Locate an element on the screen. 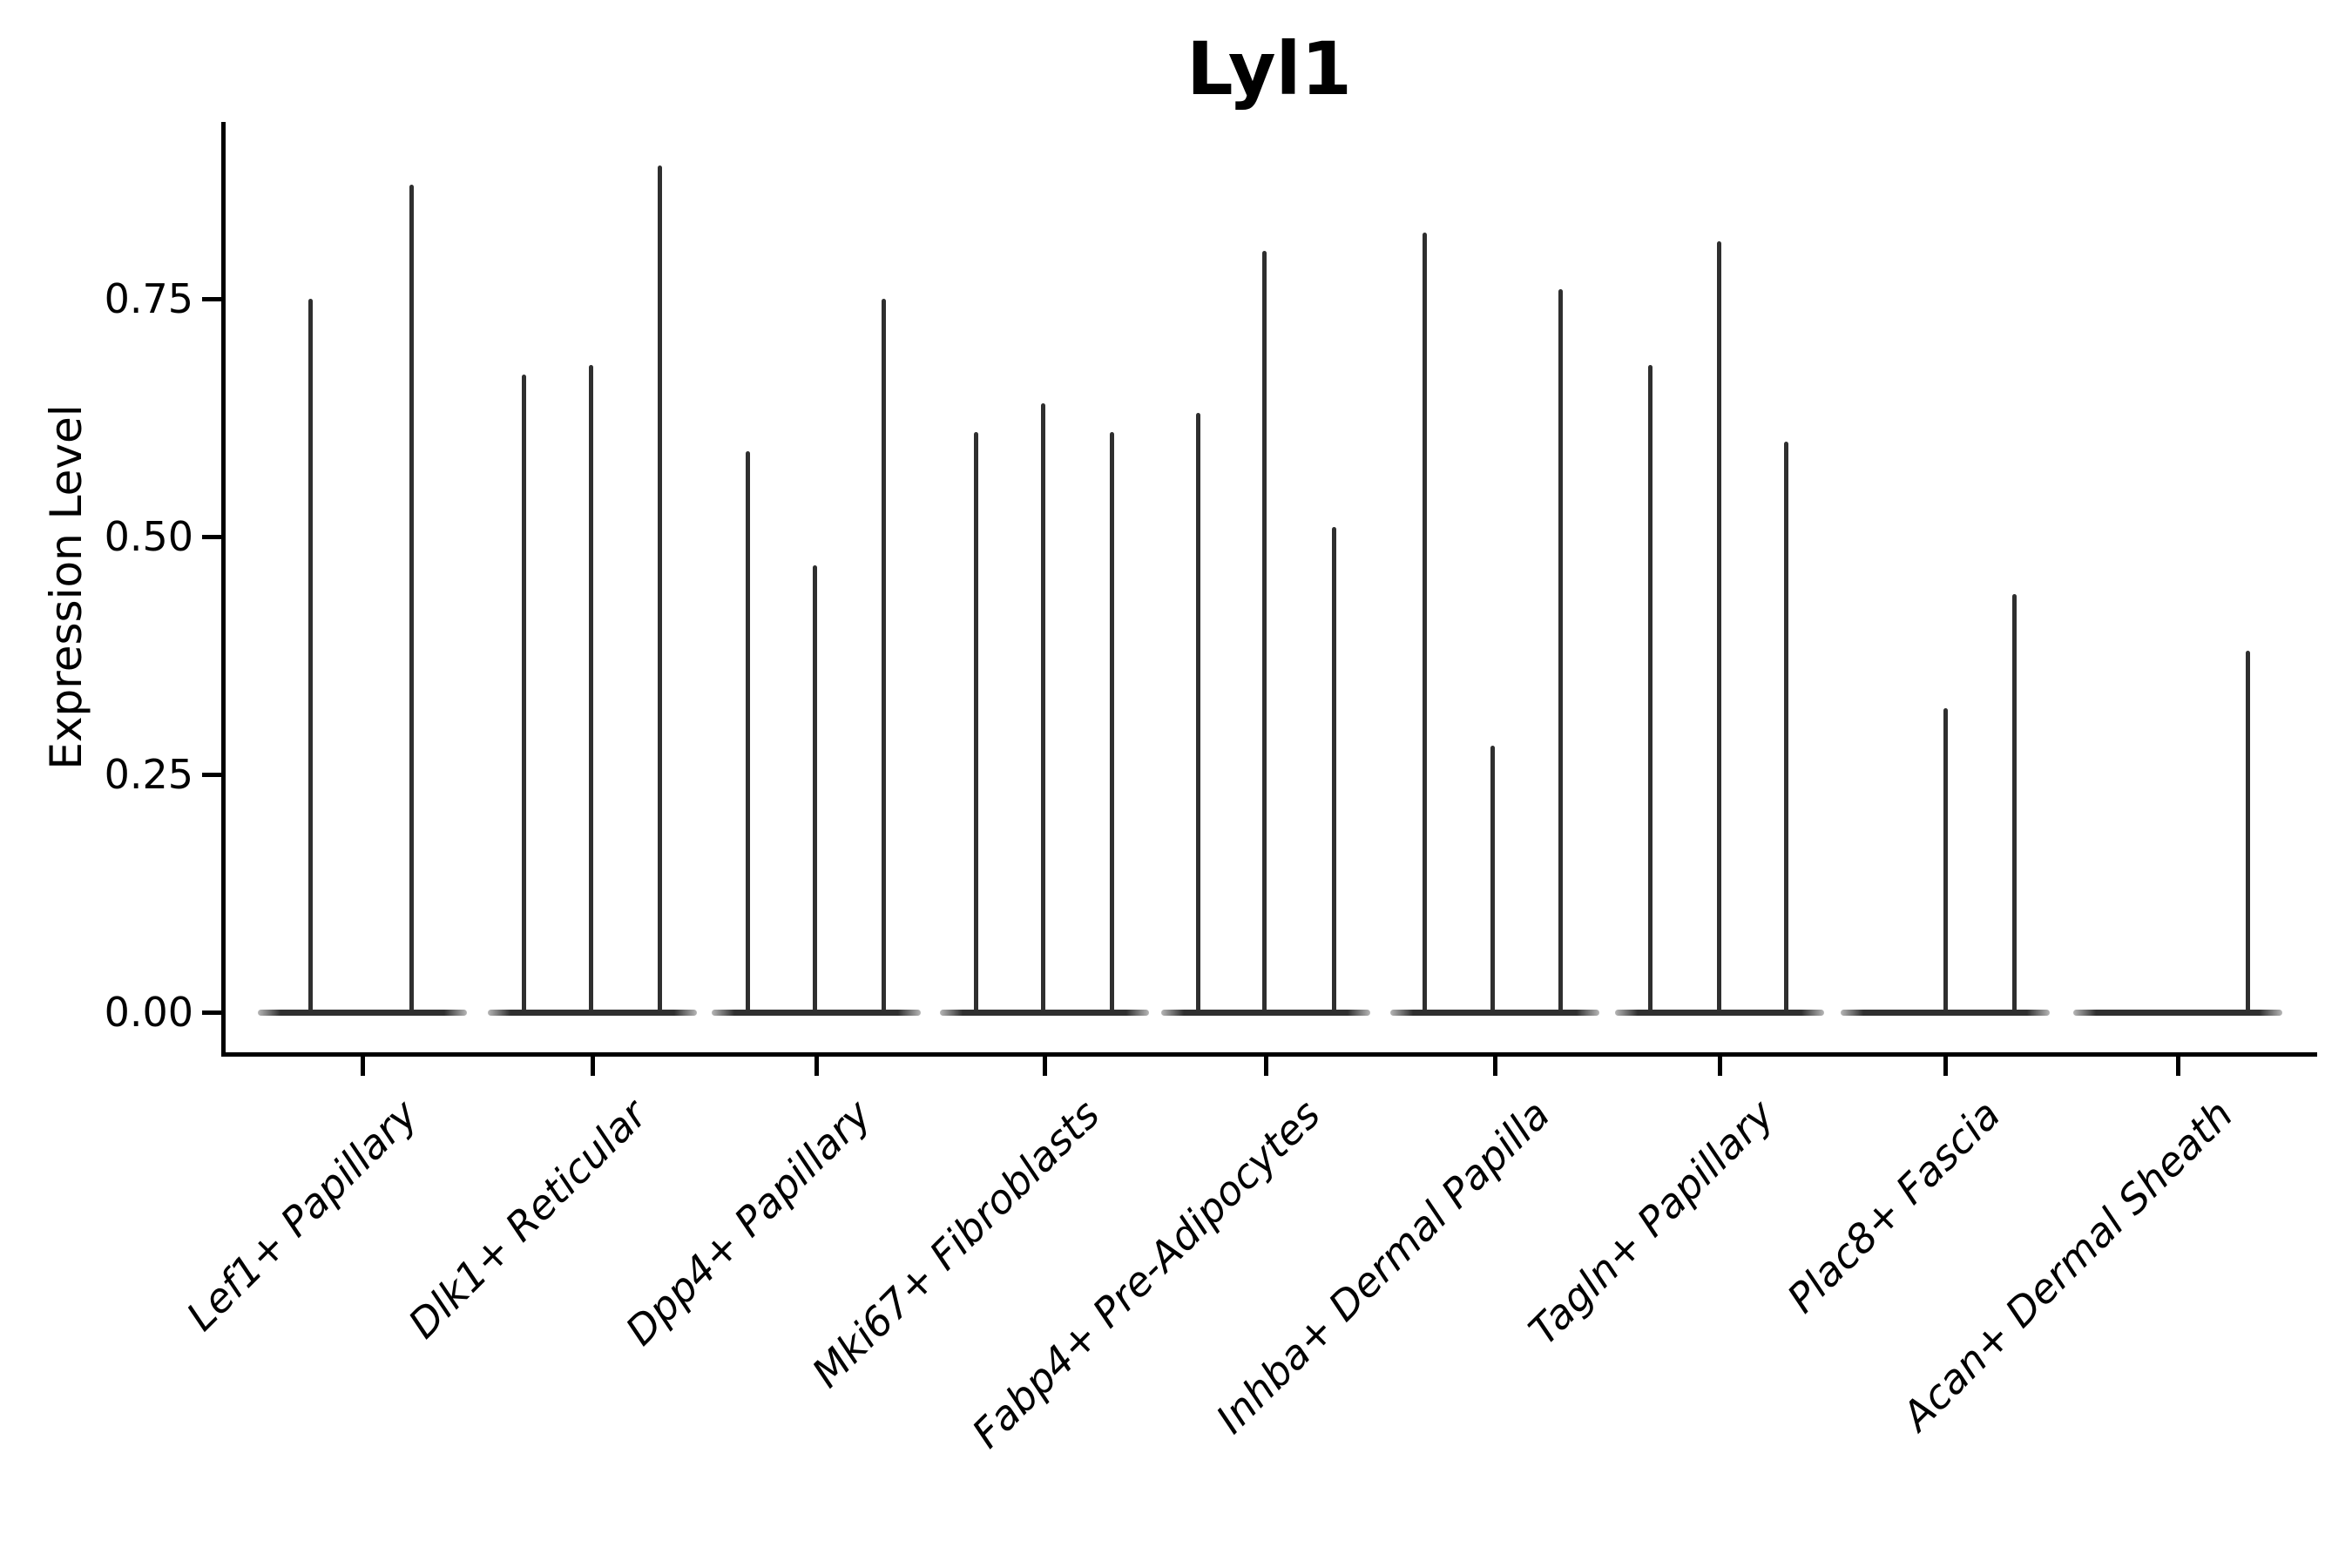 The height and width of the screenshot is (1568, 2352). y-tick-label: 0.00 is located at coordinates (148, 1013).